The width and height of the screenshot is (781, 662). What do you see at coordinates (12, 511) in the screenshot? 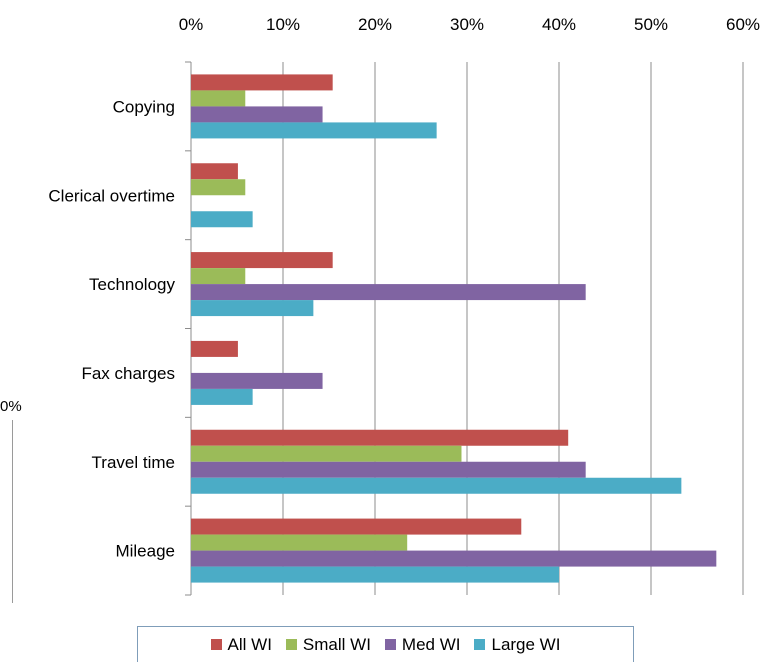
I see `cropped-axis-line` at bounding box center [12, 511].